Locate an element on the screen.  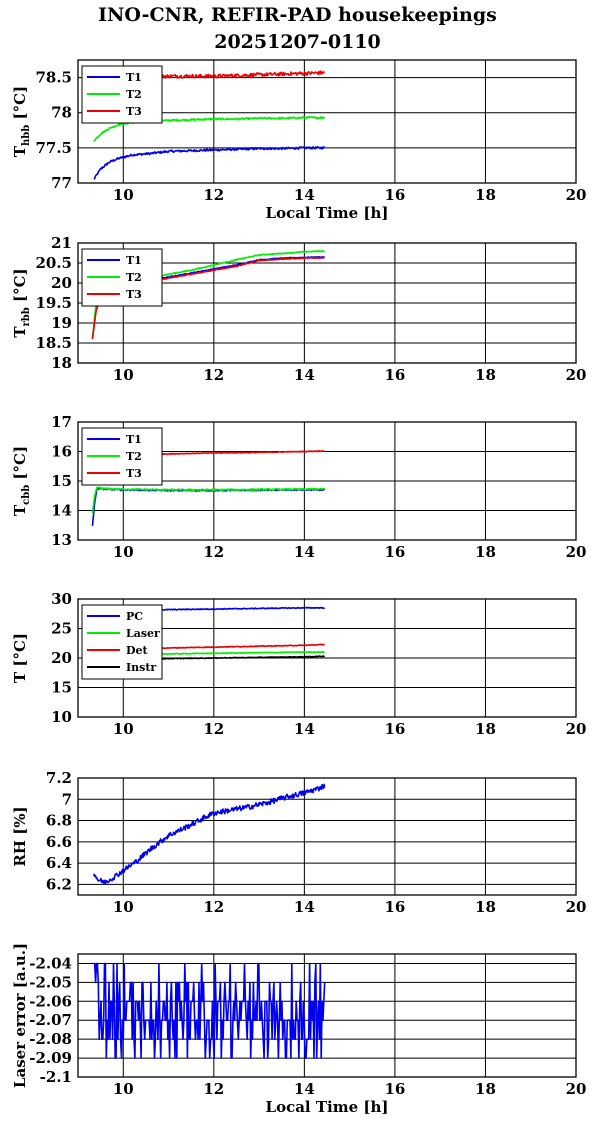
y-tick-label: 78.5 is located at coordinates (53, 78).